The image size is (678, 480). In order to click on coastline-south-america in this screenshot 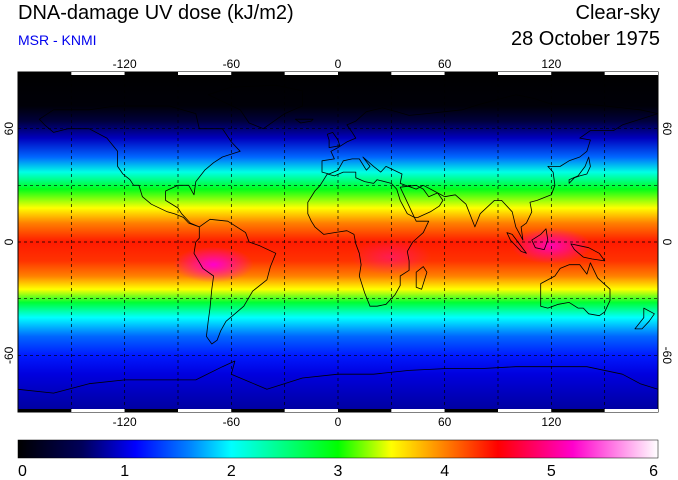, I will do `click(235, 281)`.